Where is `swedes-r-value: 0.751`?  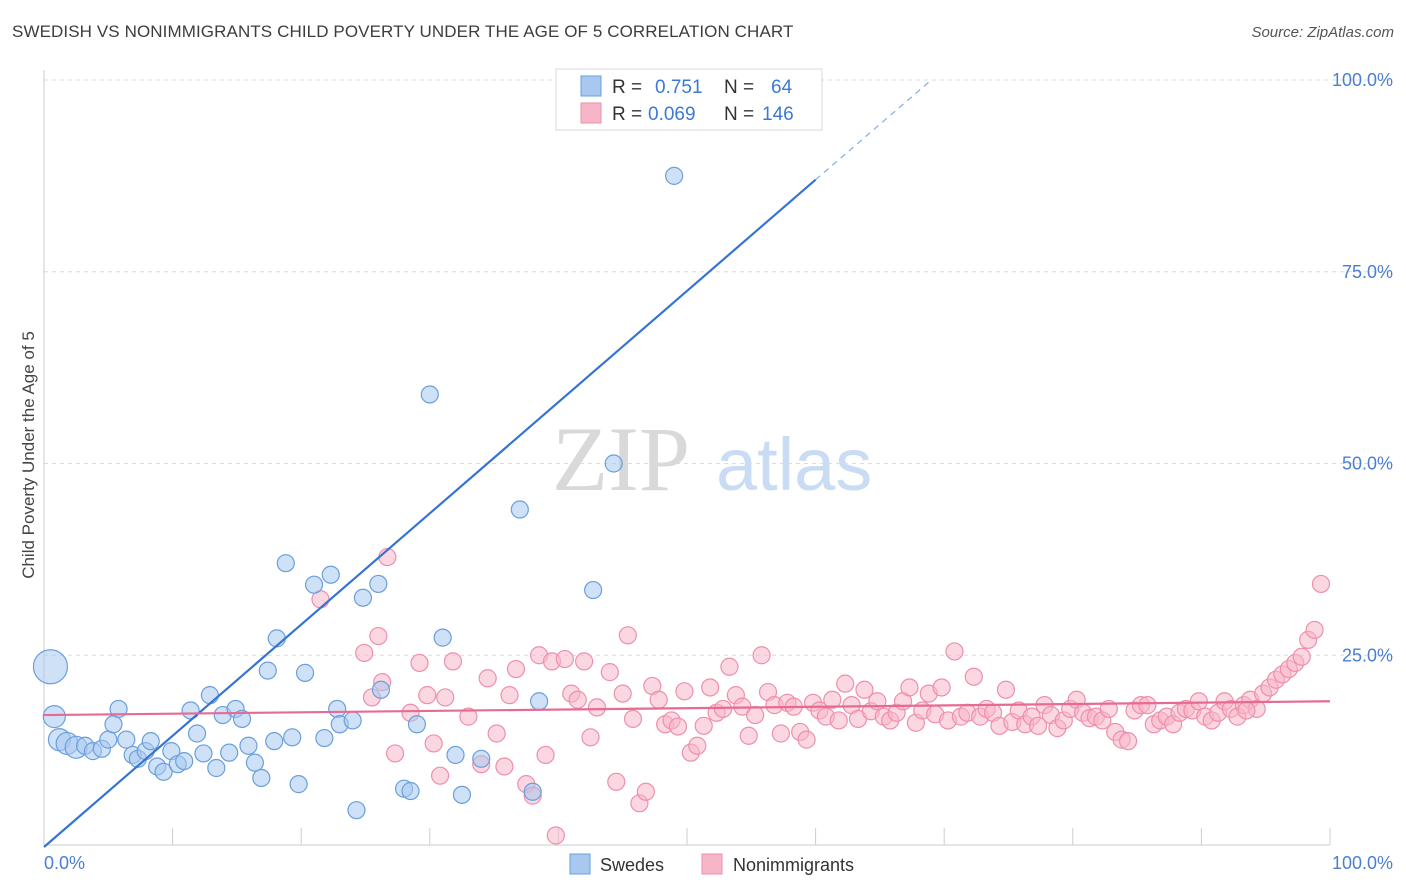 swedes-r-value: 0.751 is located at coordinates (679, 87).